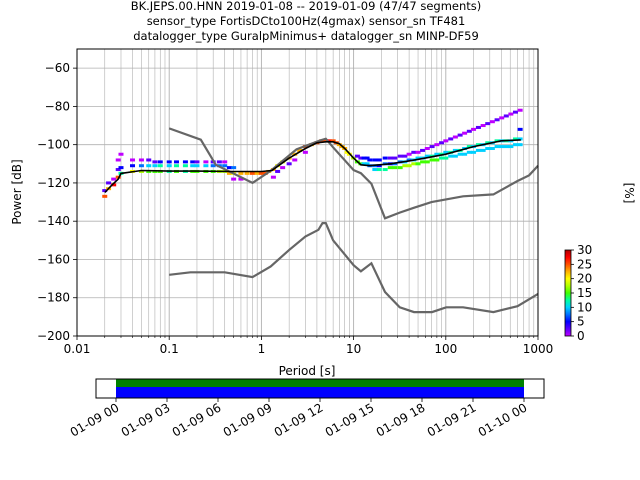  What do you see at coordinates (581, 322) in the screenshot?
I see `colorbar-tick-label: 5` at bounding box center [581, 322].